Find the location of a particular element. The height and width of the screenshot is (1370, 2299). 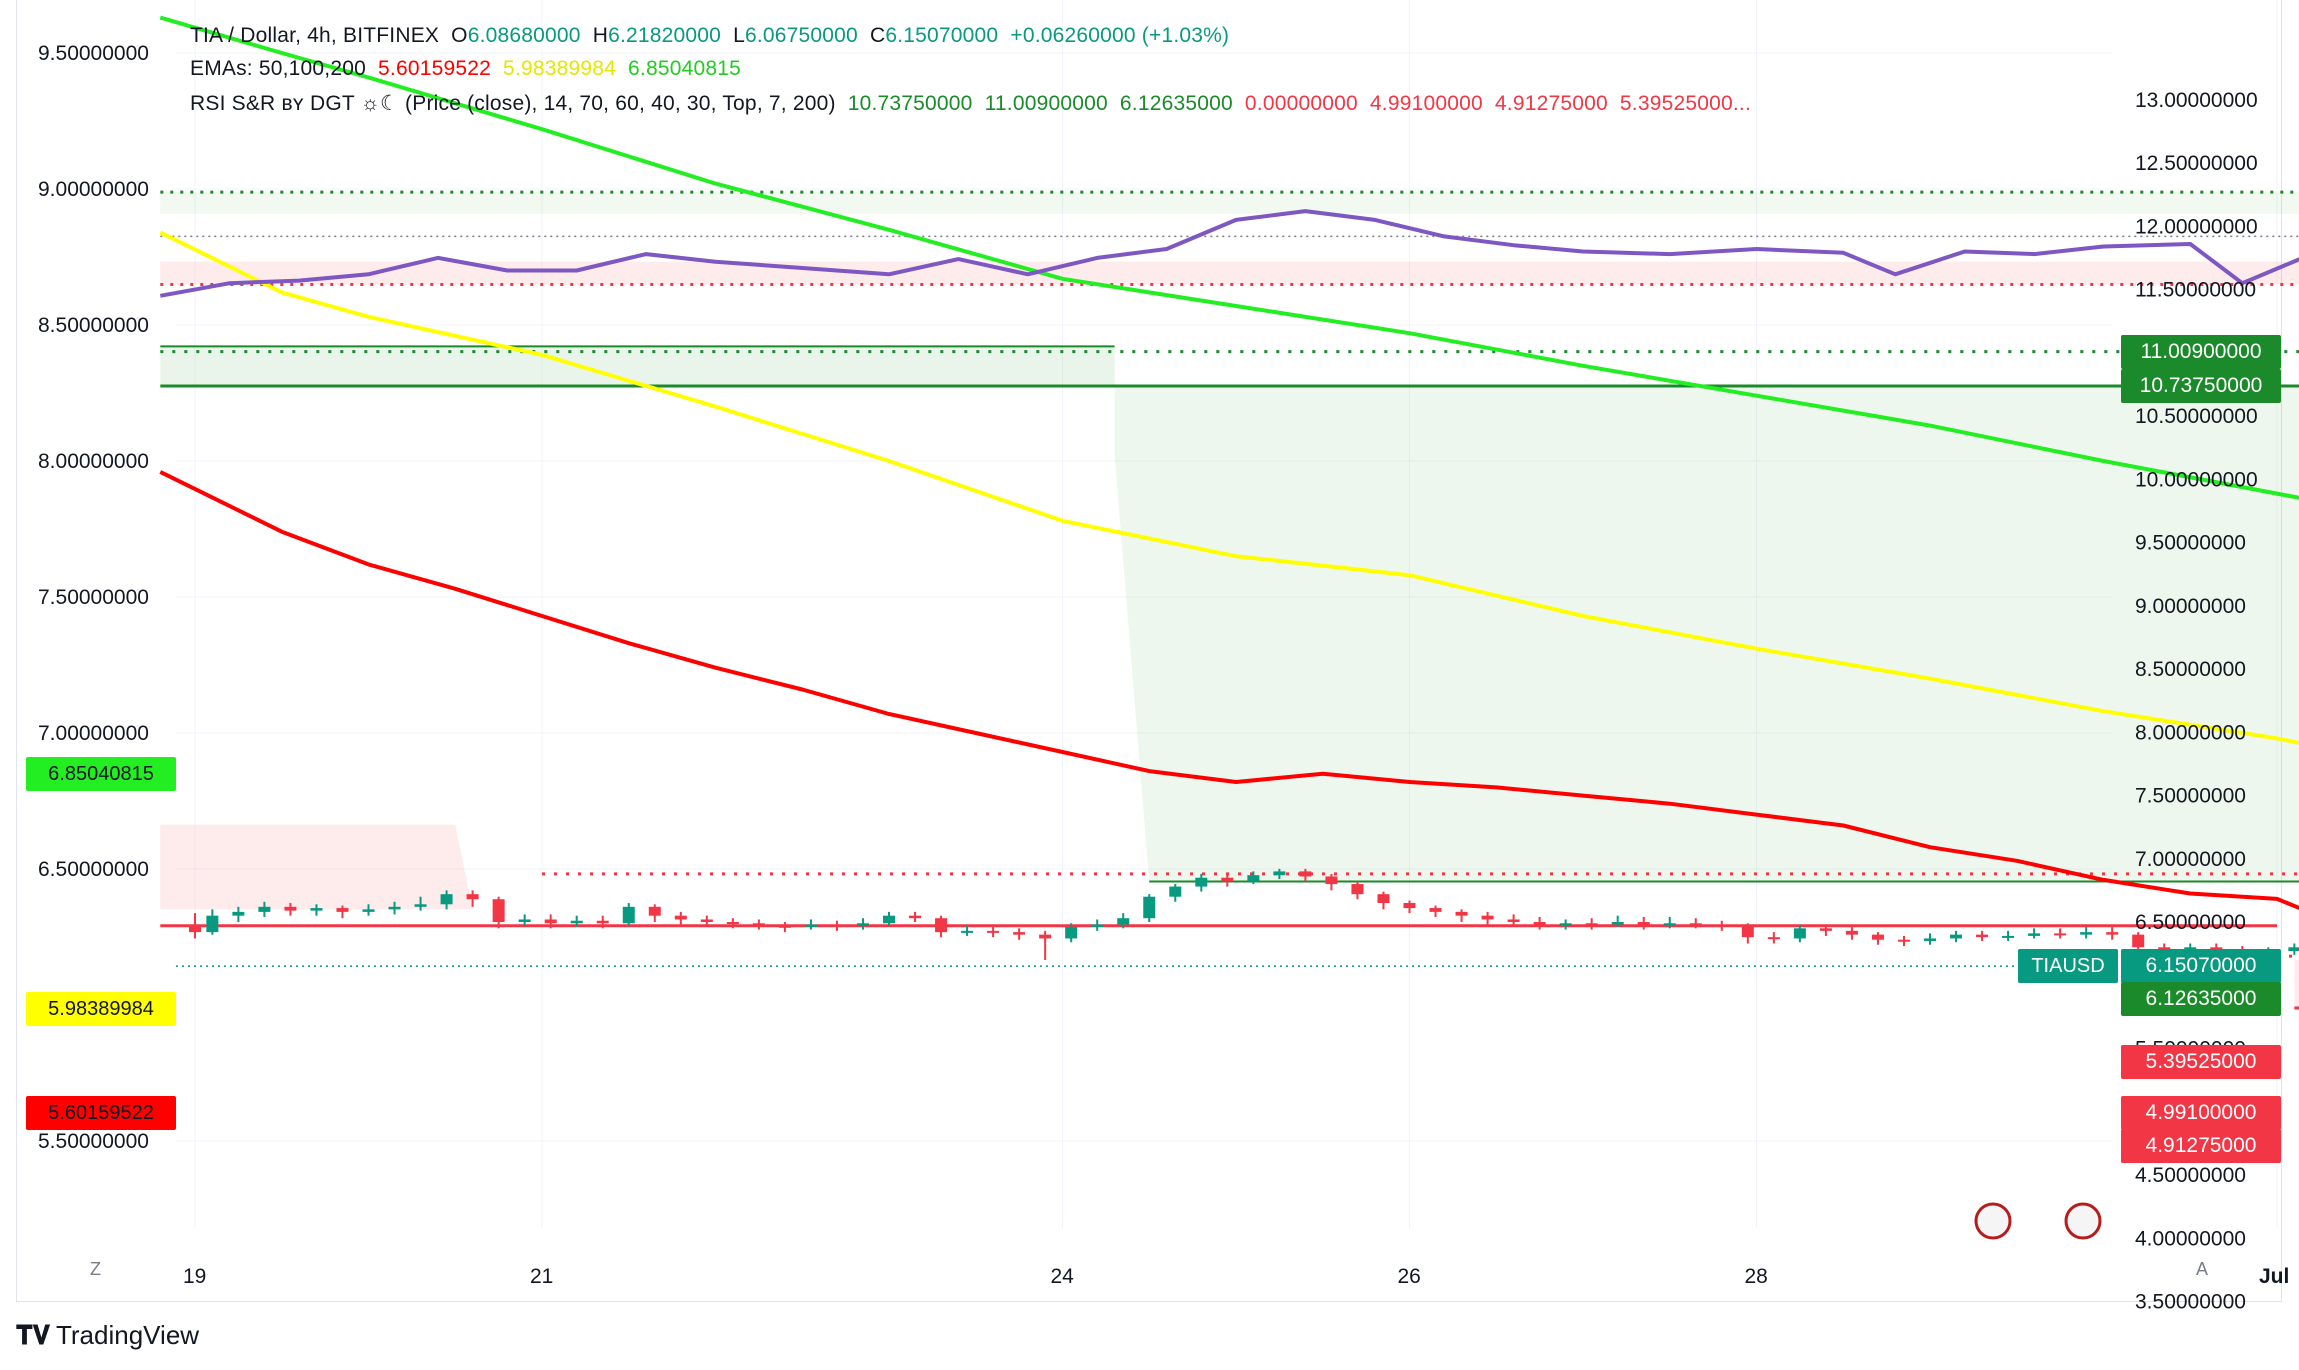

x-axis-tick: 28 is located at coordinates (1756, 1276).